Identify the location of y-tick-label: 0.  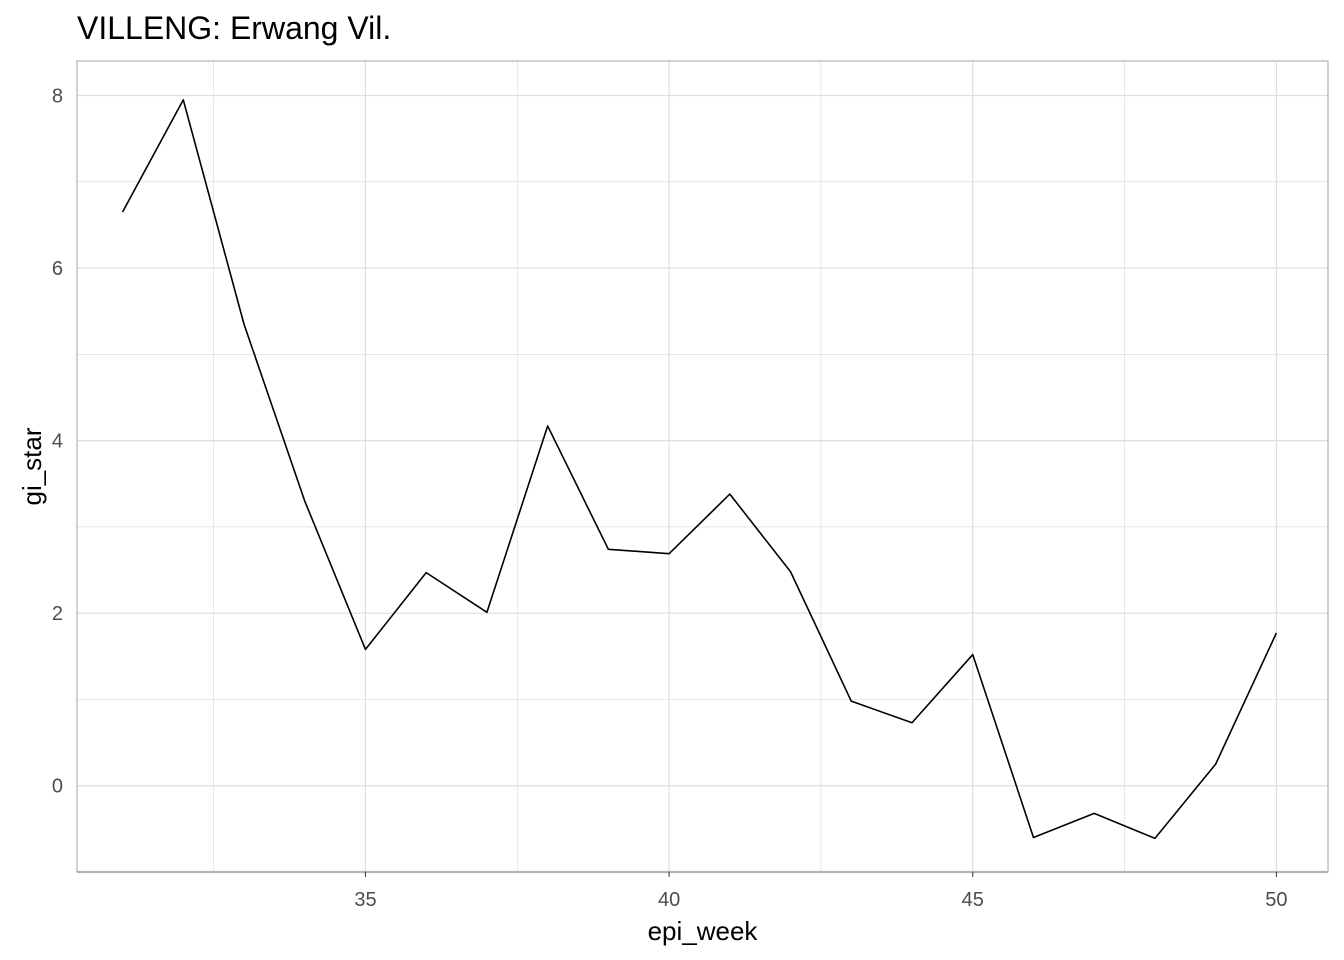
(57, 787).